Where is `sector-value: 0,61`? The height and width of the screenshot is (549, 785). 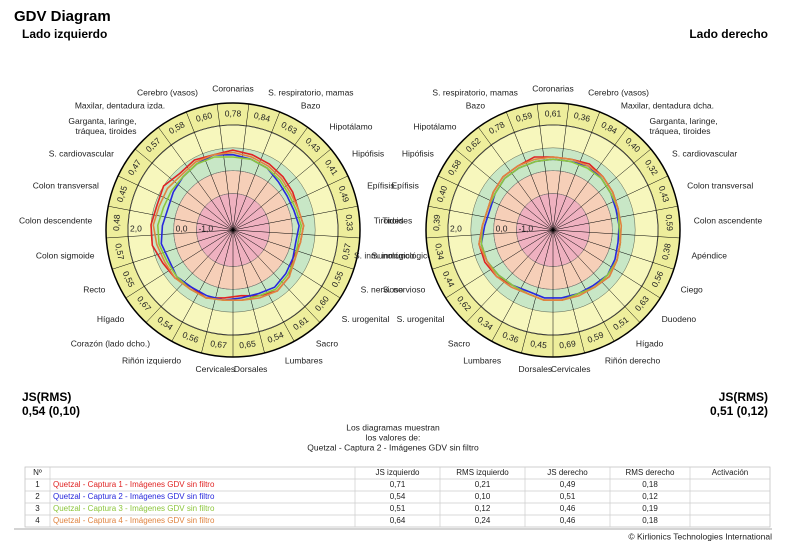 sector-value: 0,61 is located at coordinates (553, 113).